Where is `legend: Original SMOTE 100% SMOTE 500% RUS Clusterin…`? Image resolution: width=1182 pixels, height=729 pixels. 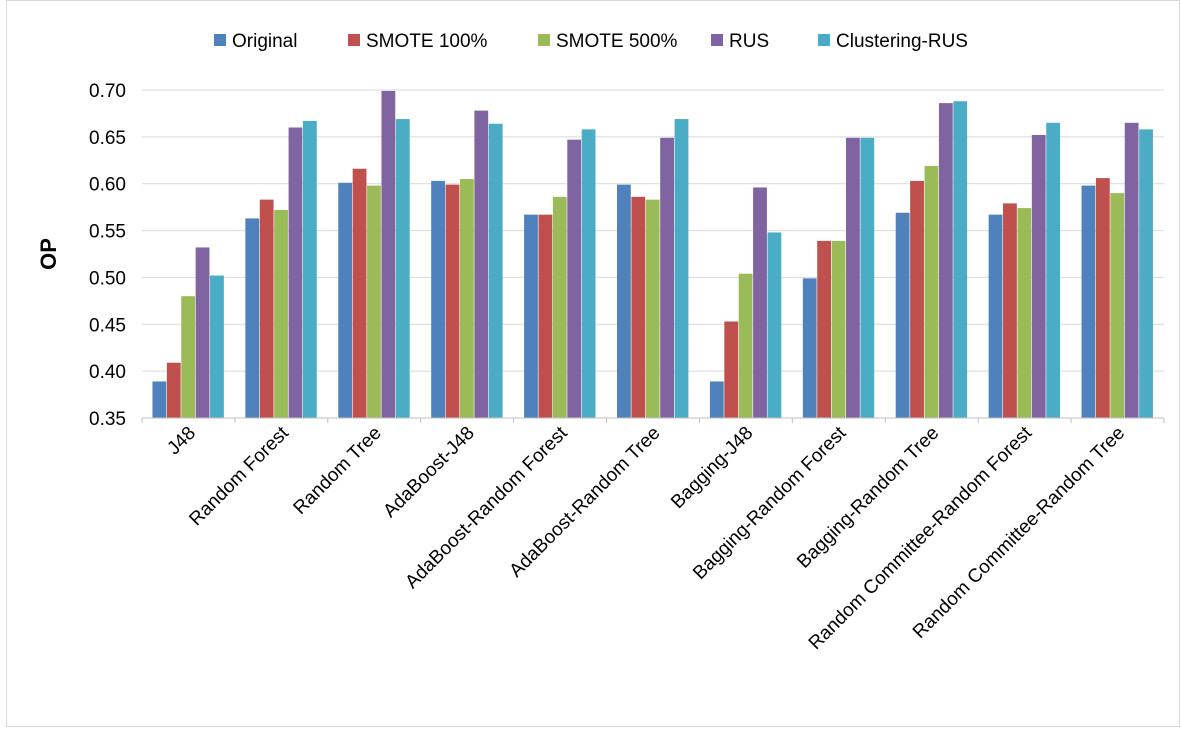 legend: Original SMOTE 100% SMOTE 500% RUS Clusterin… is located at coordinates (591, 41).